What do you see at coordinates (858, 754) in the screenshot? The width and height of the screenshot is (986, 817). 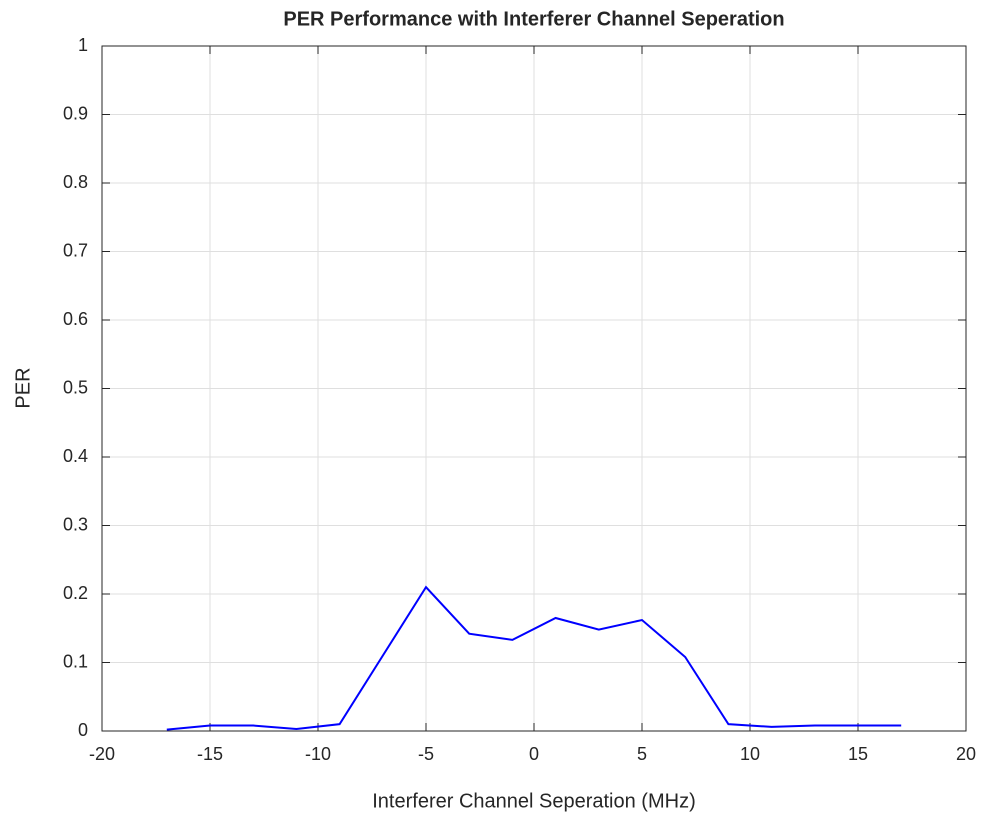 I see `x-tick-label: 15` at bounding box center [858, 754].